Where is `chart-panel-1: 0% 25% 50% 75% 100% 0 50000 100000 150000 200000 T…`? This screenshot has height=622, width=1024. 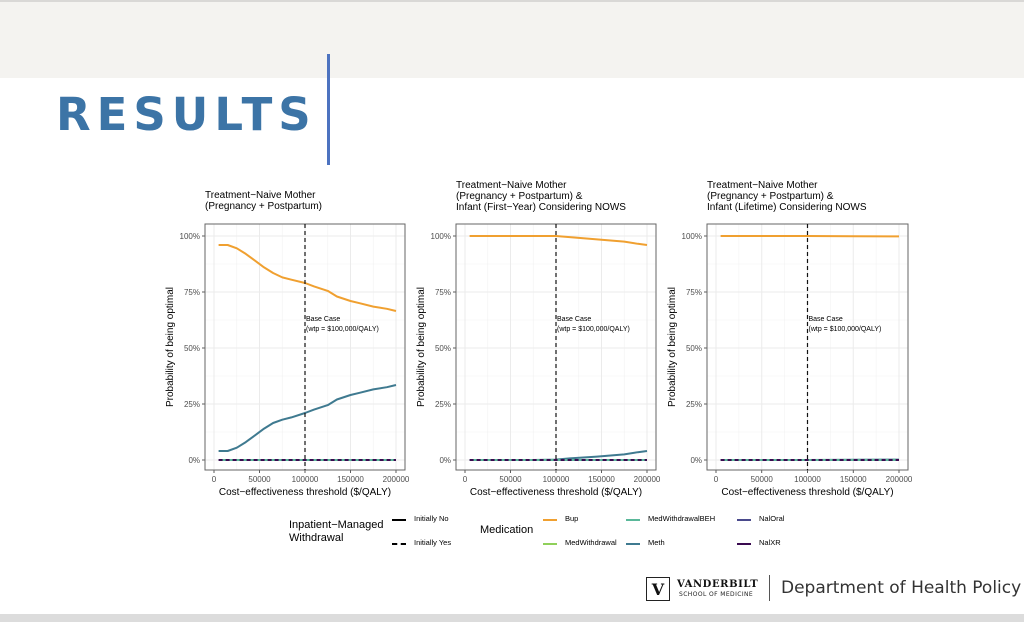 chart-panel-1: 0% 25% 50% 75% 100% 0 50000 100000 150000 200000 T… is located at coordinates (287, 344).